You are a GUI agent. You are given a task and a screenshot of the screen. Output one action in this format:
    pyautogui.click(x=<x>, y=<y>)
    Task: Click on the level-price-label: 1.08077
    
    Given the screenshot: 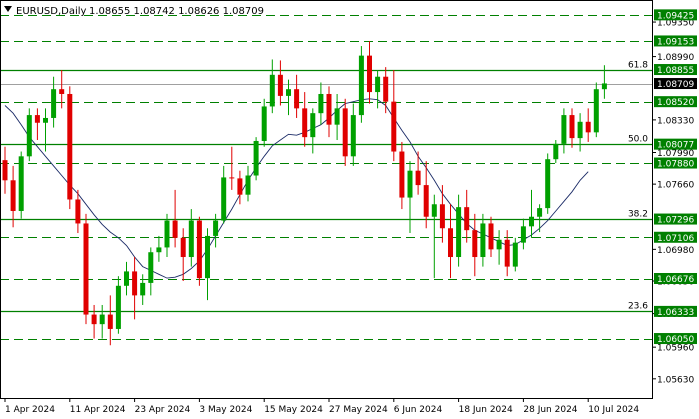 What is the action you would take?
    pyautogui.click(x=675, y=146)
    